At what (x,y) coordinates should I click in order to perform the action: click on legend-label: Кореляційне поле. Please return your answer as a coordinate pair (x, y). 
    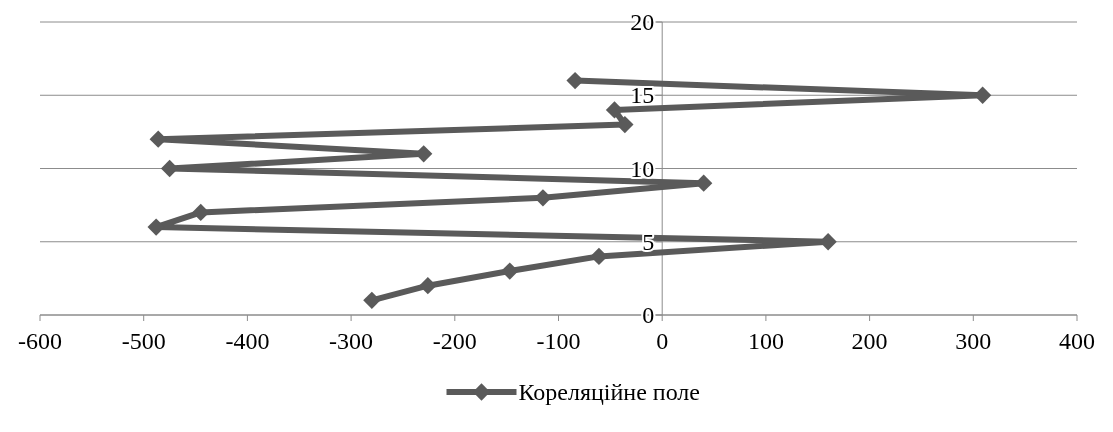
    Looking at the image, I should click on (609, 392).